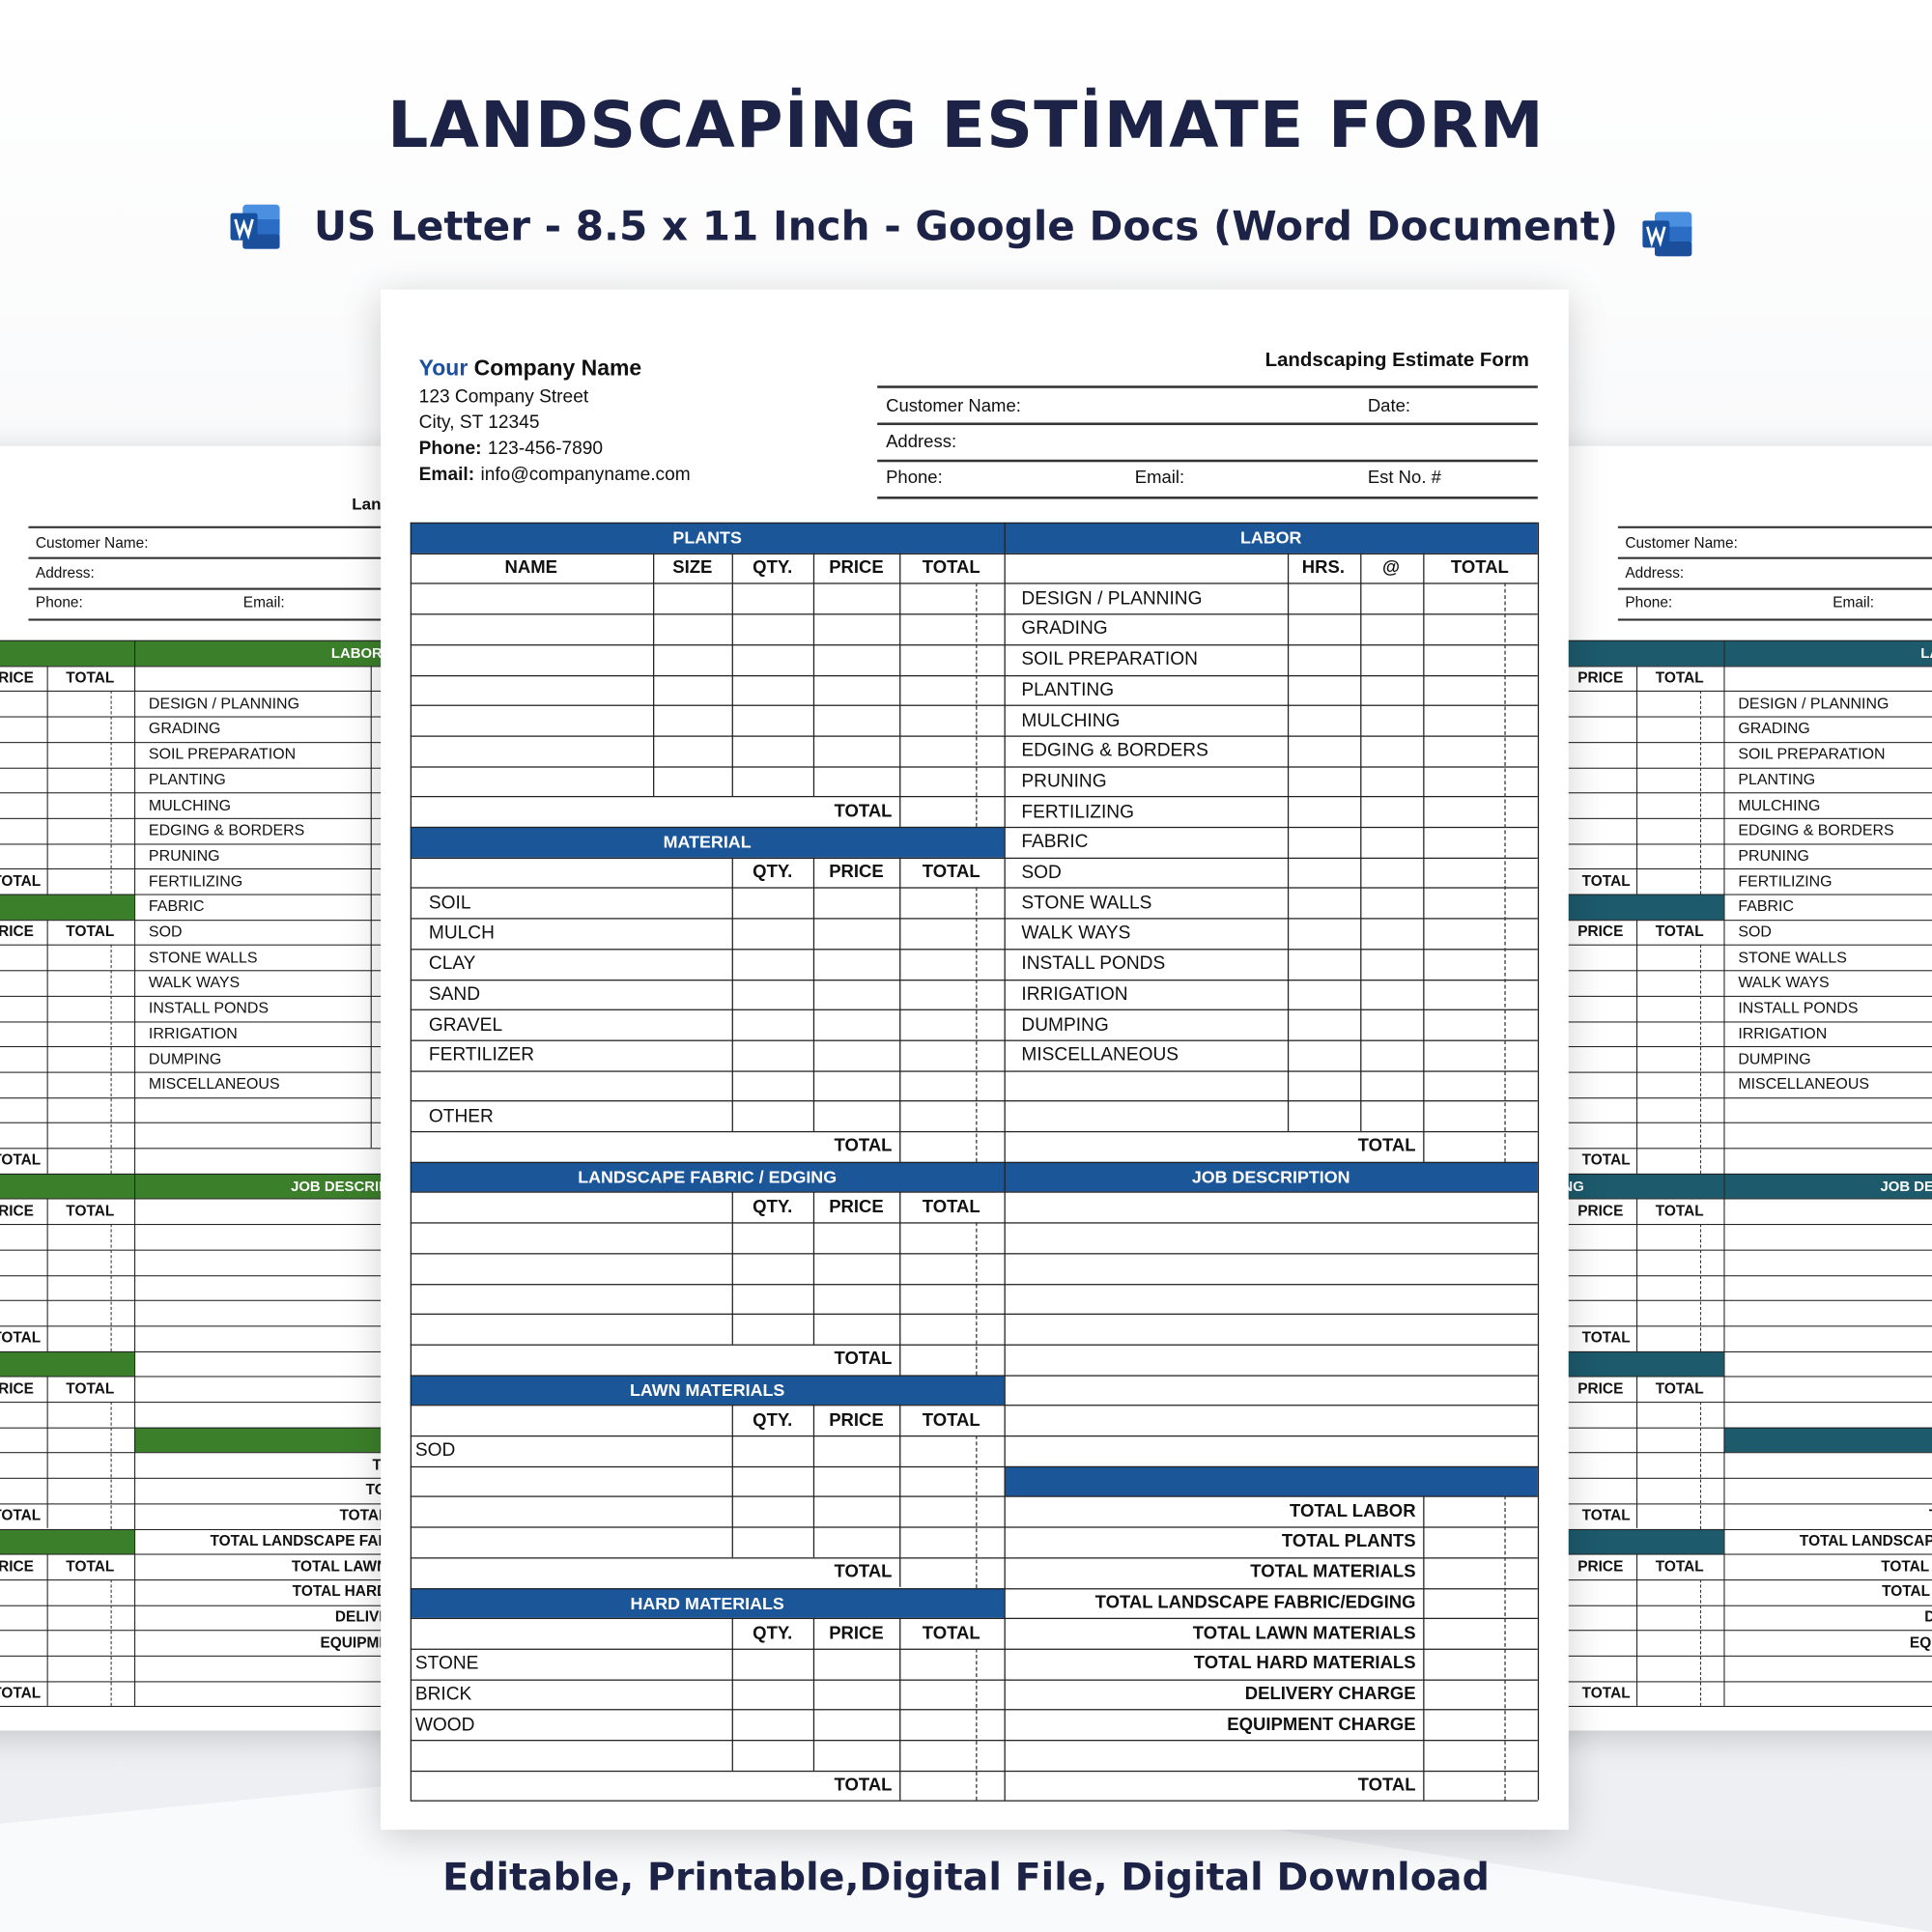  What do you see at coordinates (1068, 689) in the screenshot?
I see `item-label: PLANTING` at bounding box center [1068, 689].